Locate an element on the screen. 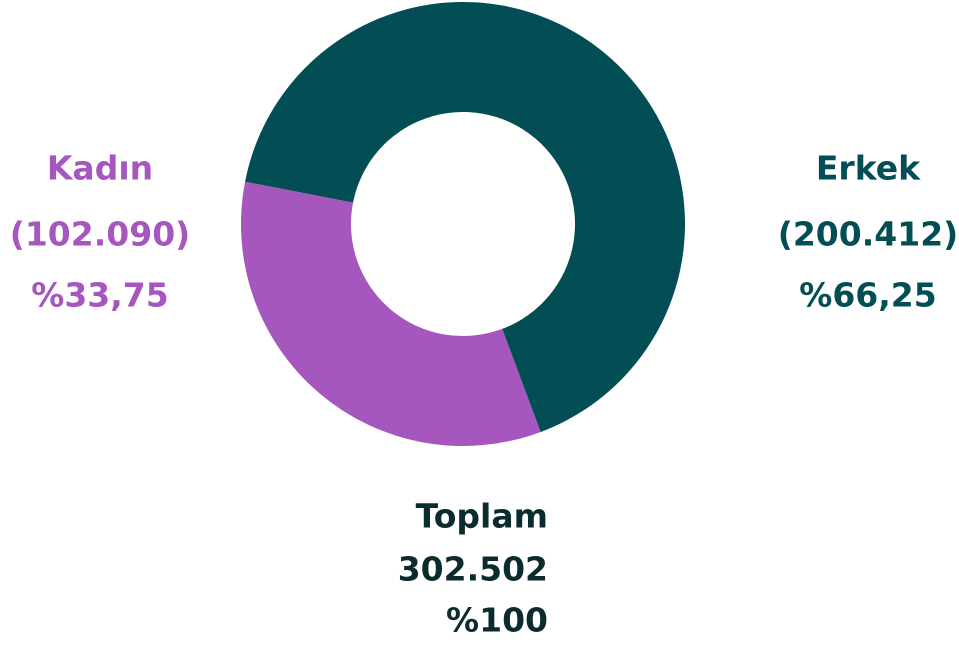 The height and width of the screenshot is (647, 959). slice-percent: %66,25 is located at coordinates (867, 295).